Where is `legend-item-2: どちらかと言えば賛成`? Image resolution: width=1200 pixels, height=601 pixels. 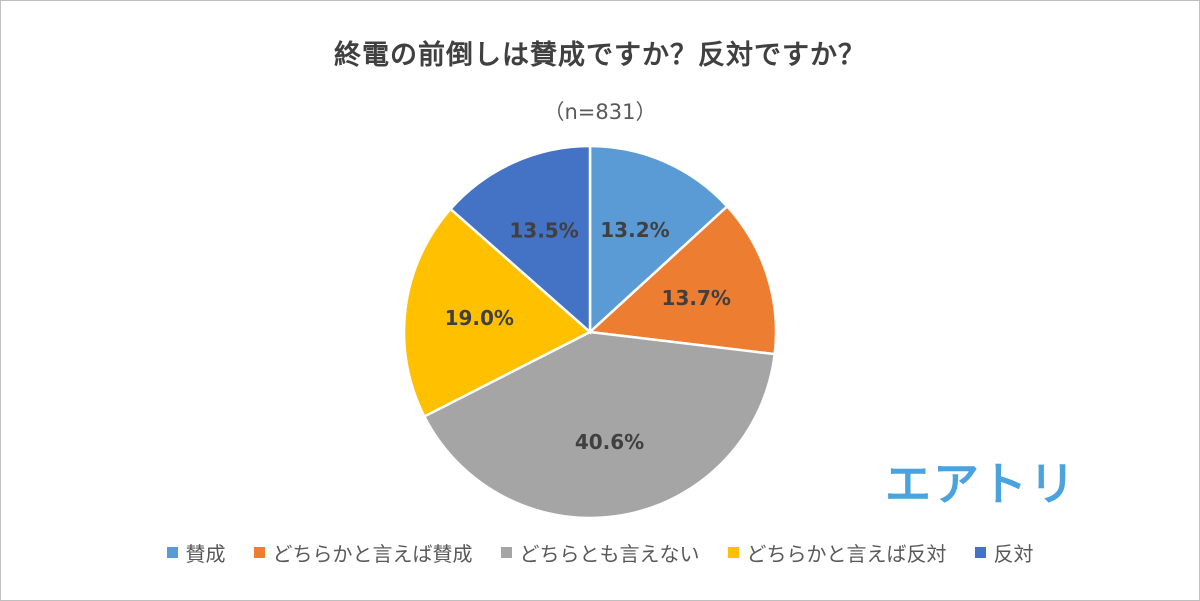 legend-item-2: どちらかと言えば賛成 is located at coordinates (363, 552).